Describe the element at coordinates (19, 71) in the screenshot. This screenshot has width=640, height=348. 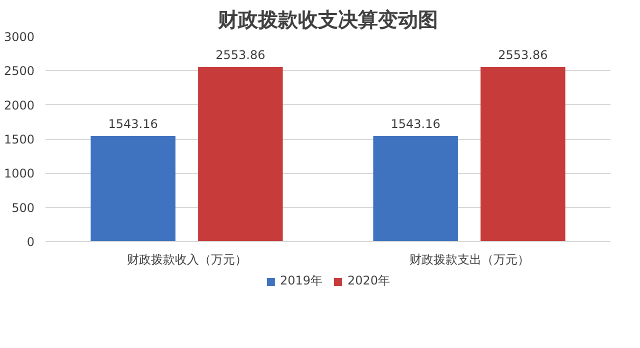
I see `y-tick-label: 2500` at that location.